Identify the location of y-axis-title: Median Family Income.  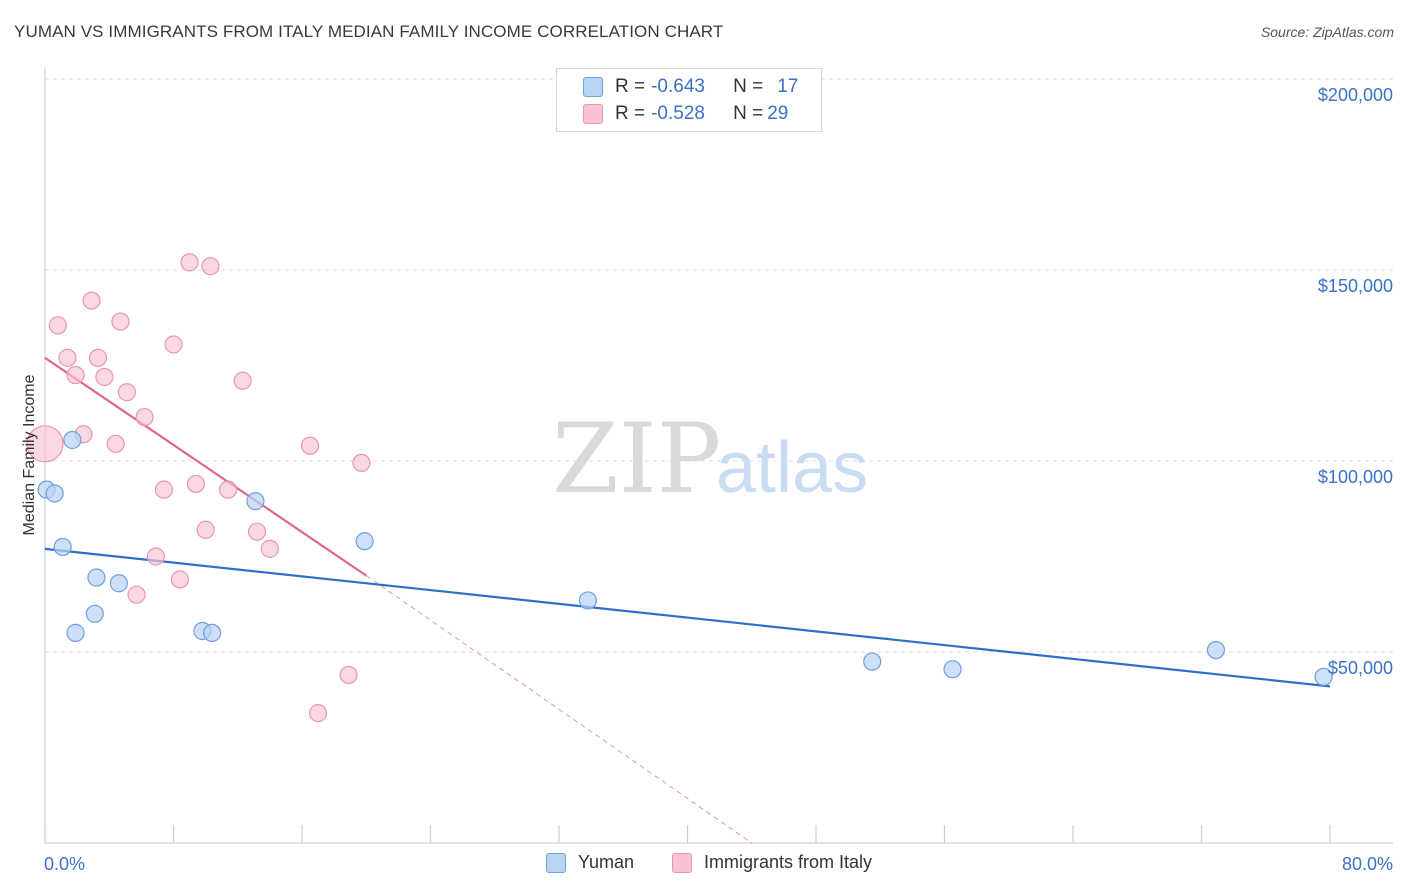
(29, 454).